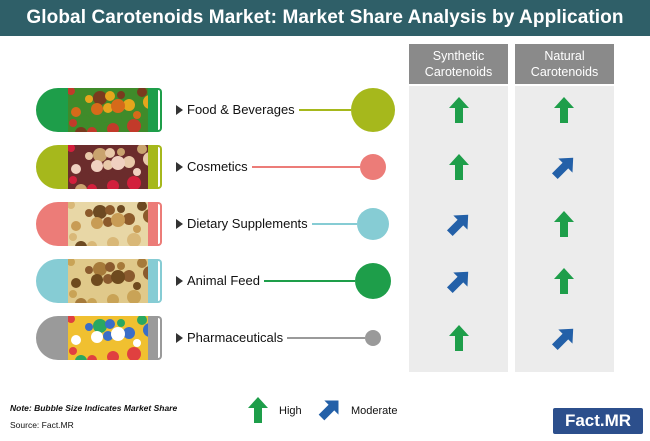 Image resolution: width=650 pixels, height=441 pixels. I want to click on note-text: Note: Bubble Size Indicates Market Share, so click(94, 408).